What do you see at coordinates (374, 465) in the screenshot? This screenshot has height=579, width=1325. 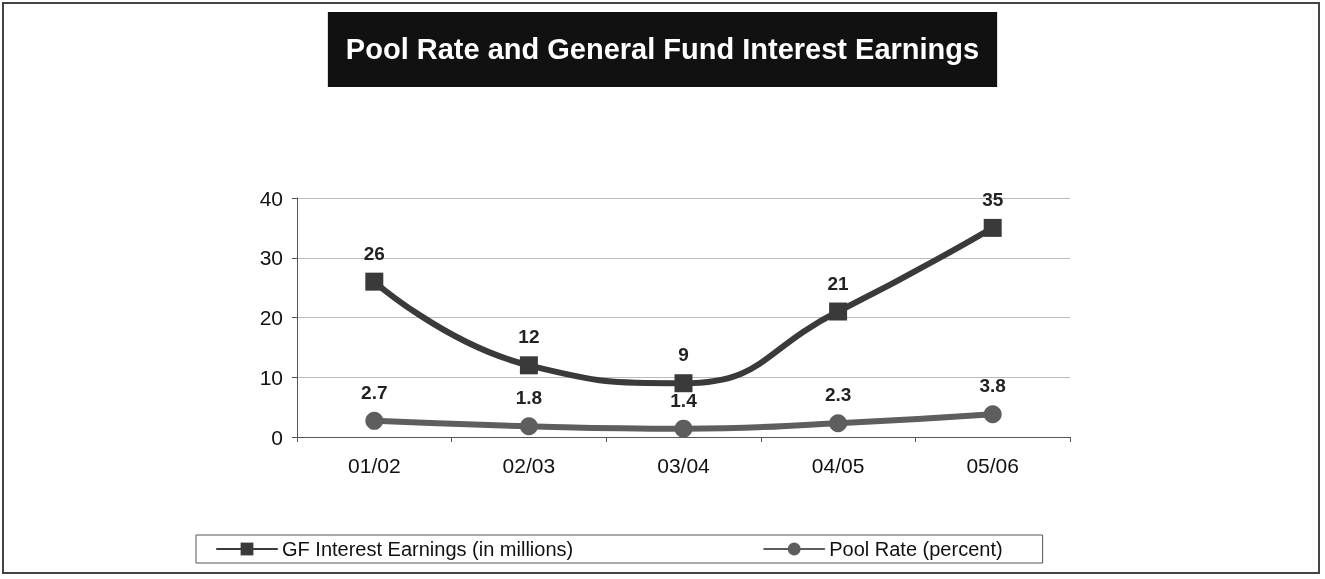 I see `x-tick-label: 01/02` at bounding box center [374, 465].